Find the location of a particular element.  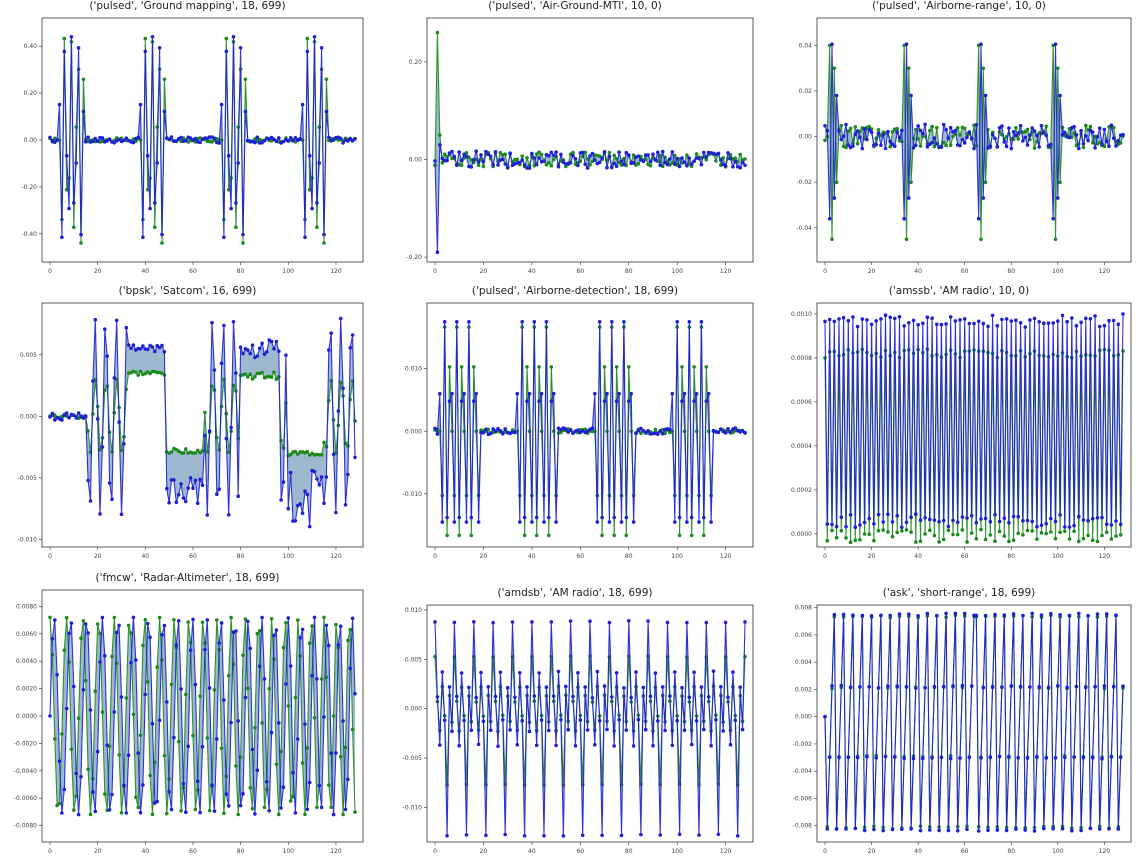

x-tick-label: 20 is located at coordinates (98, 271).